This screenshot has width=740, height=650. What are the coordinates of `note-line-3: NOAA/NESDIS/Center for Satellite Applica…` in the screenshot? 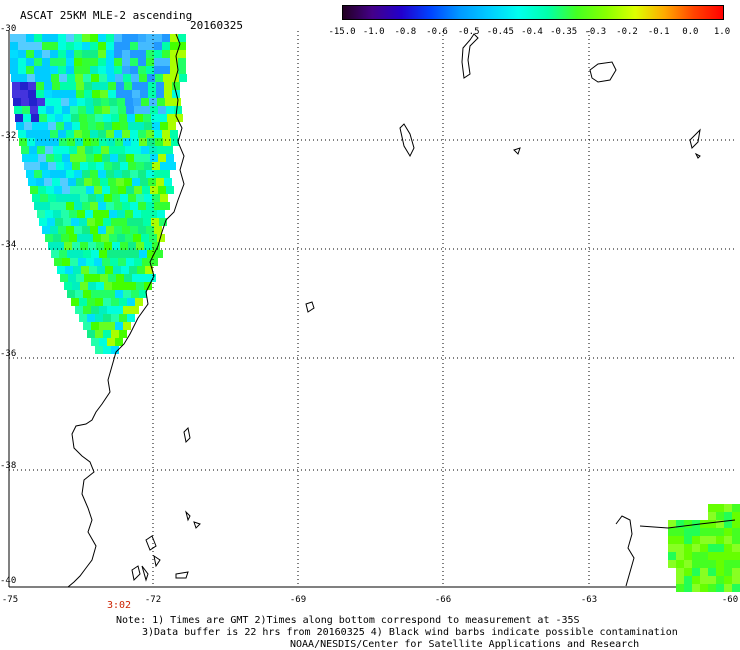 It's located at (465, 644).